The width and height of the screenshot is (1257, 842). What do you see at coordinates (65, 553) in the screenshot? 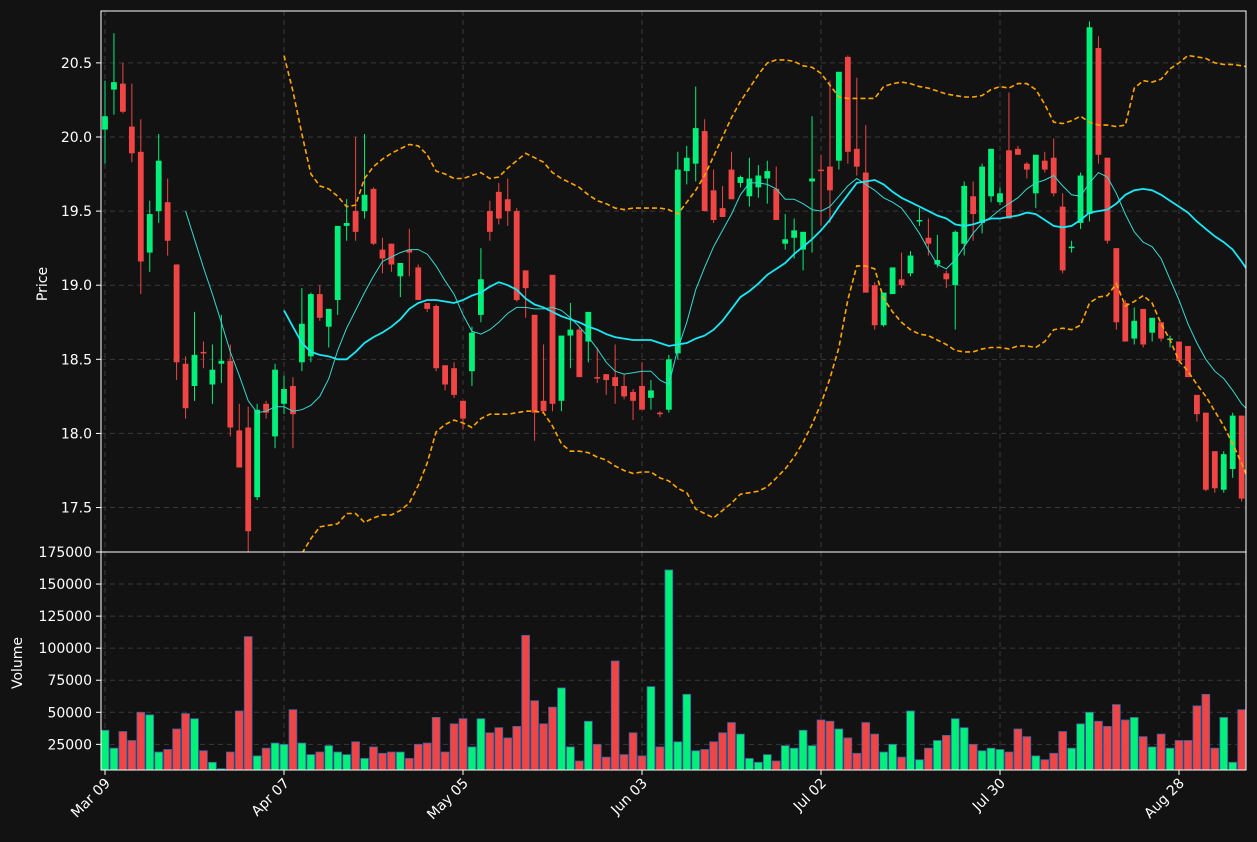
I see `volume-tick-label: 175000` at bounding box center [65, 553].